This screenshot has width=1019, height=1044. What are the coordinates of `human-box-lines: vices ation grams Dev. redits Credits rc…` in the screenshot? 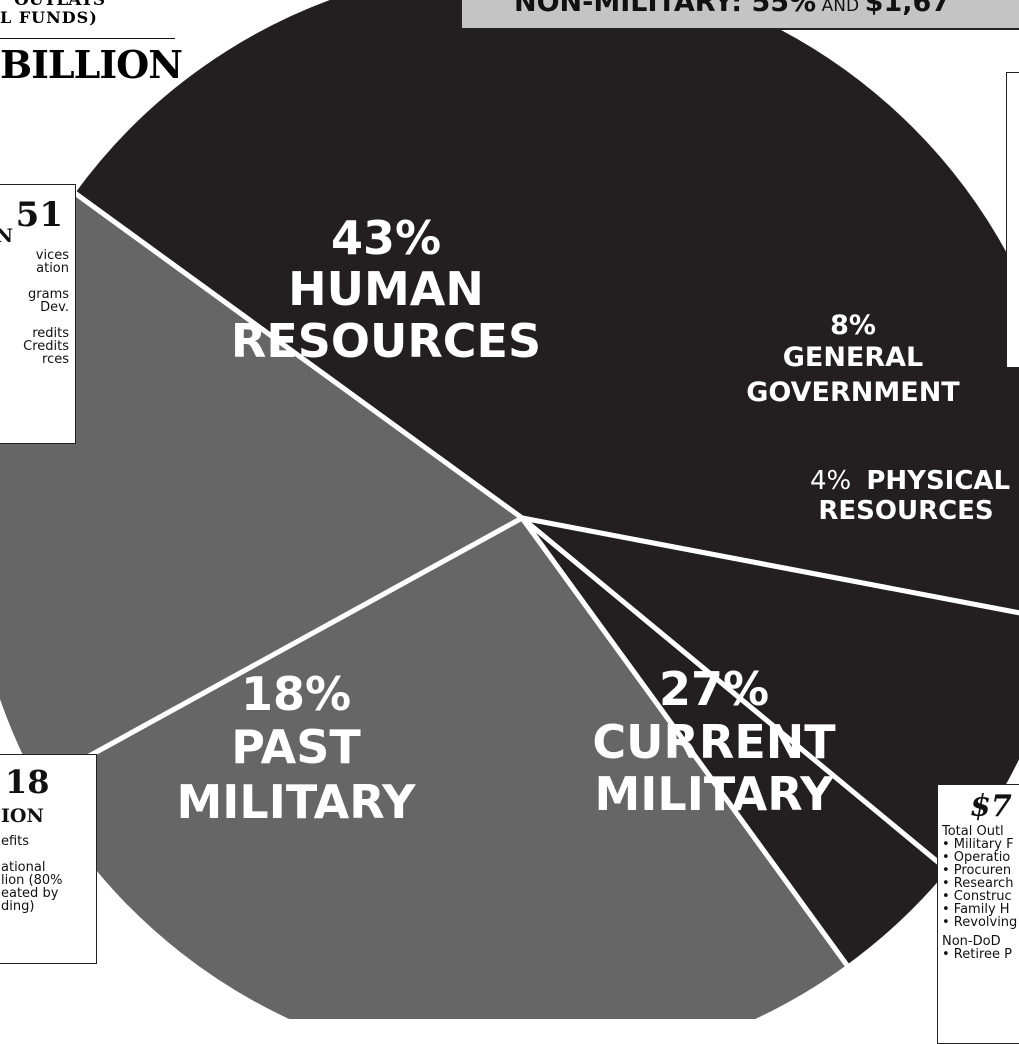 It's located at (46, 307).